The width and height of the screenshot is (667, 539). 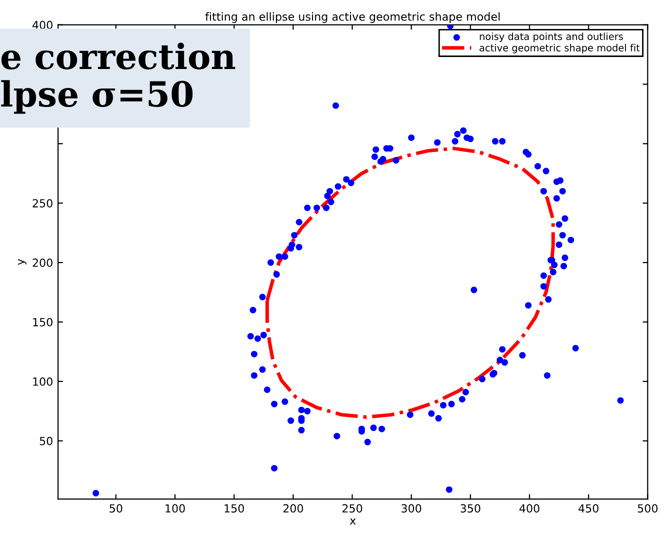 I want to click on y-tick-label: 100, so click(x=42, y=381).